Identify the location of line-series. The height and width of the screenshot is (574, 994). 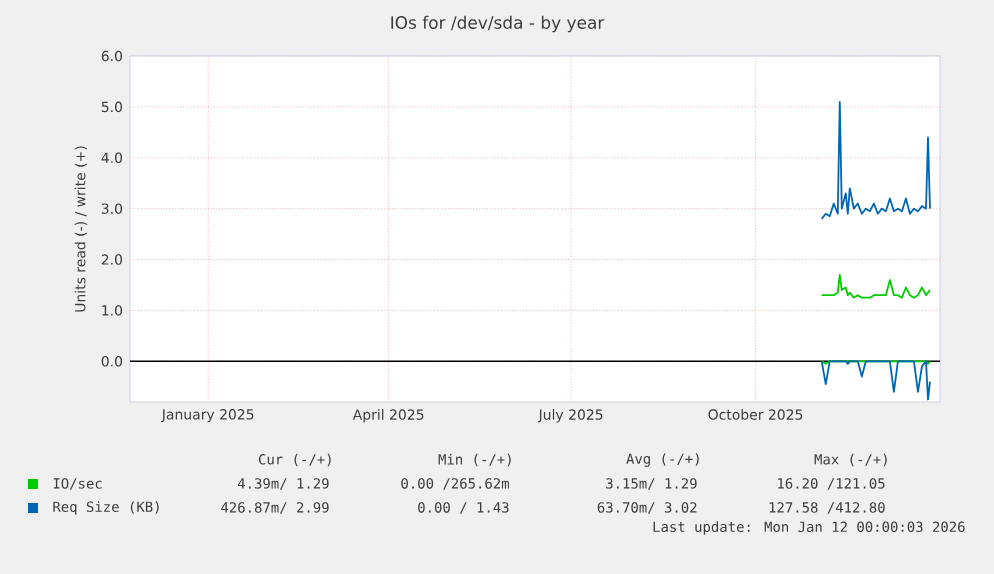
(875, 160).